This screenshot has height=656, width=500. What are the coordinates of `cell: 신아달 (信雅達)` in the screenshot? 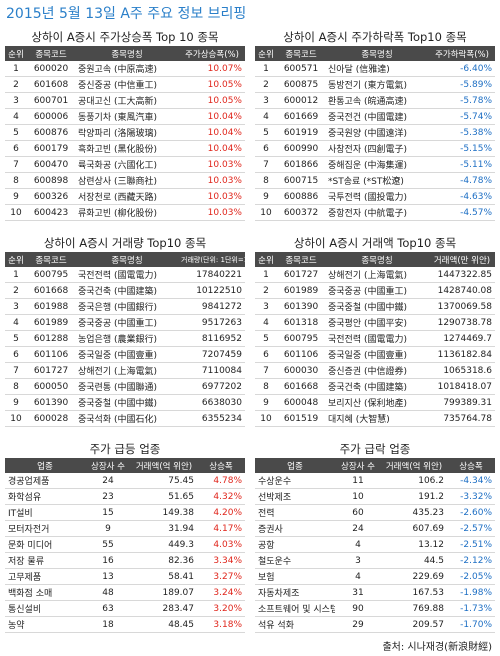 It's located at (377, 69).